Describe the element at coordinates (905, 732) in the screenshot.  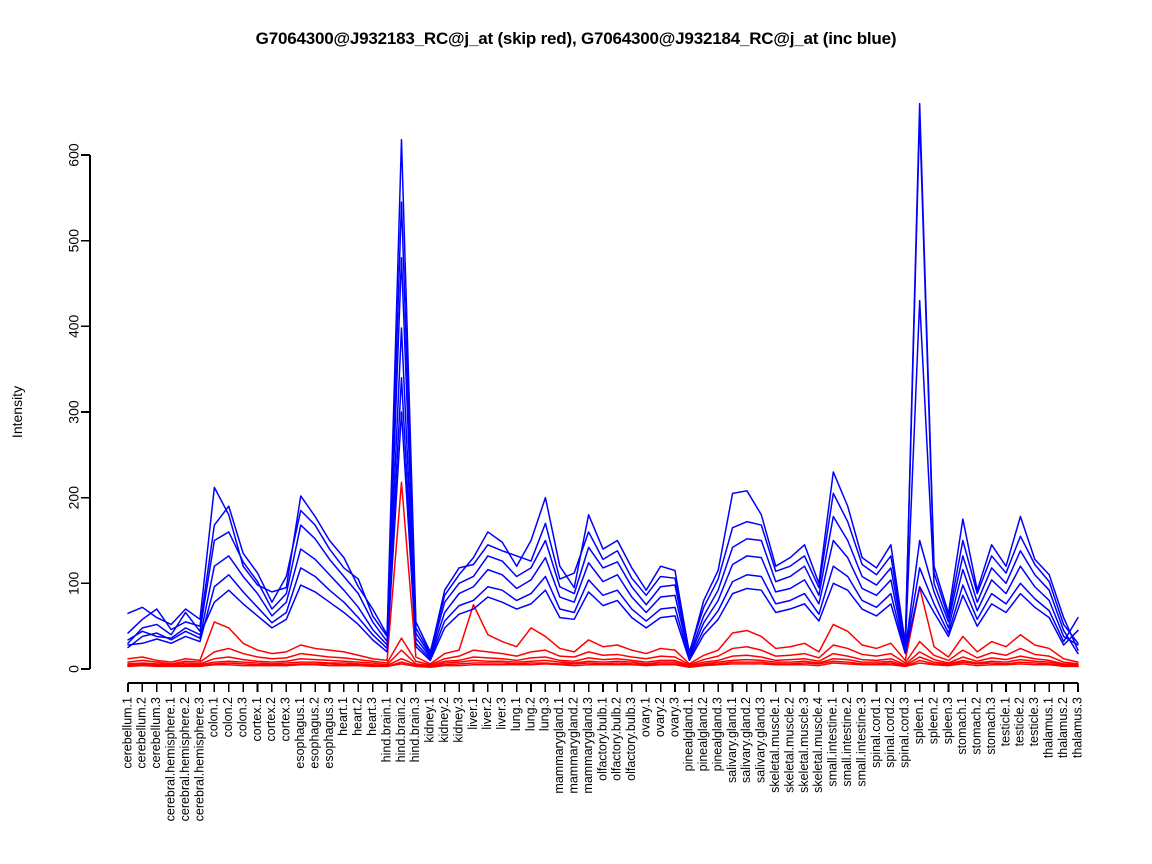
I see `x-tick-label: spinal.cord.3` at that location.